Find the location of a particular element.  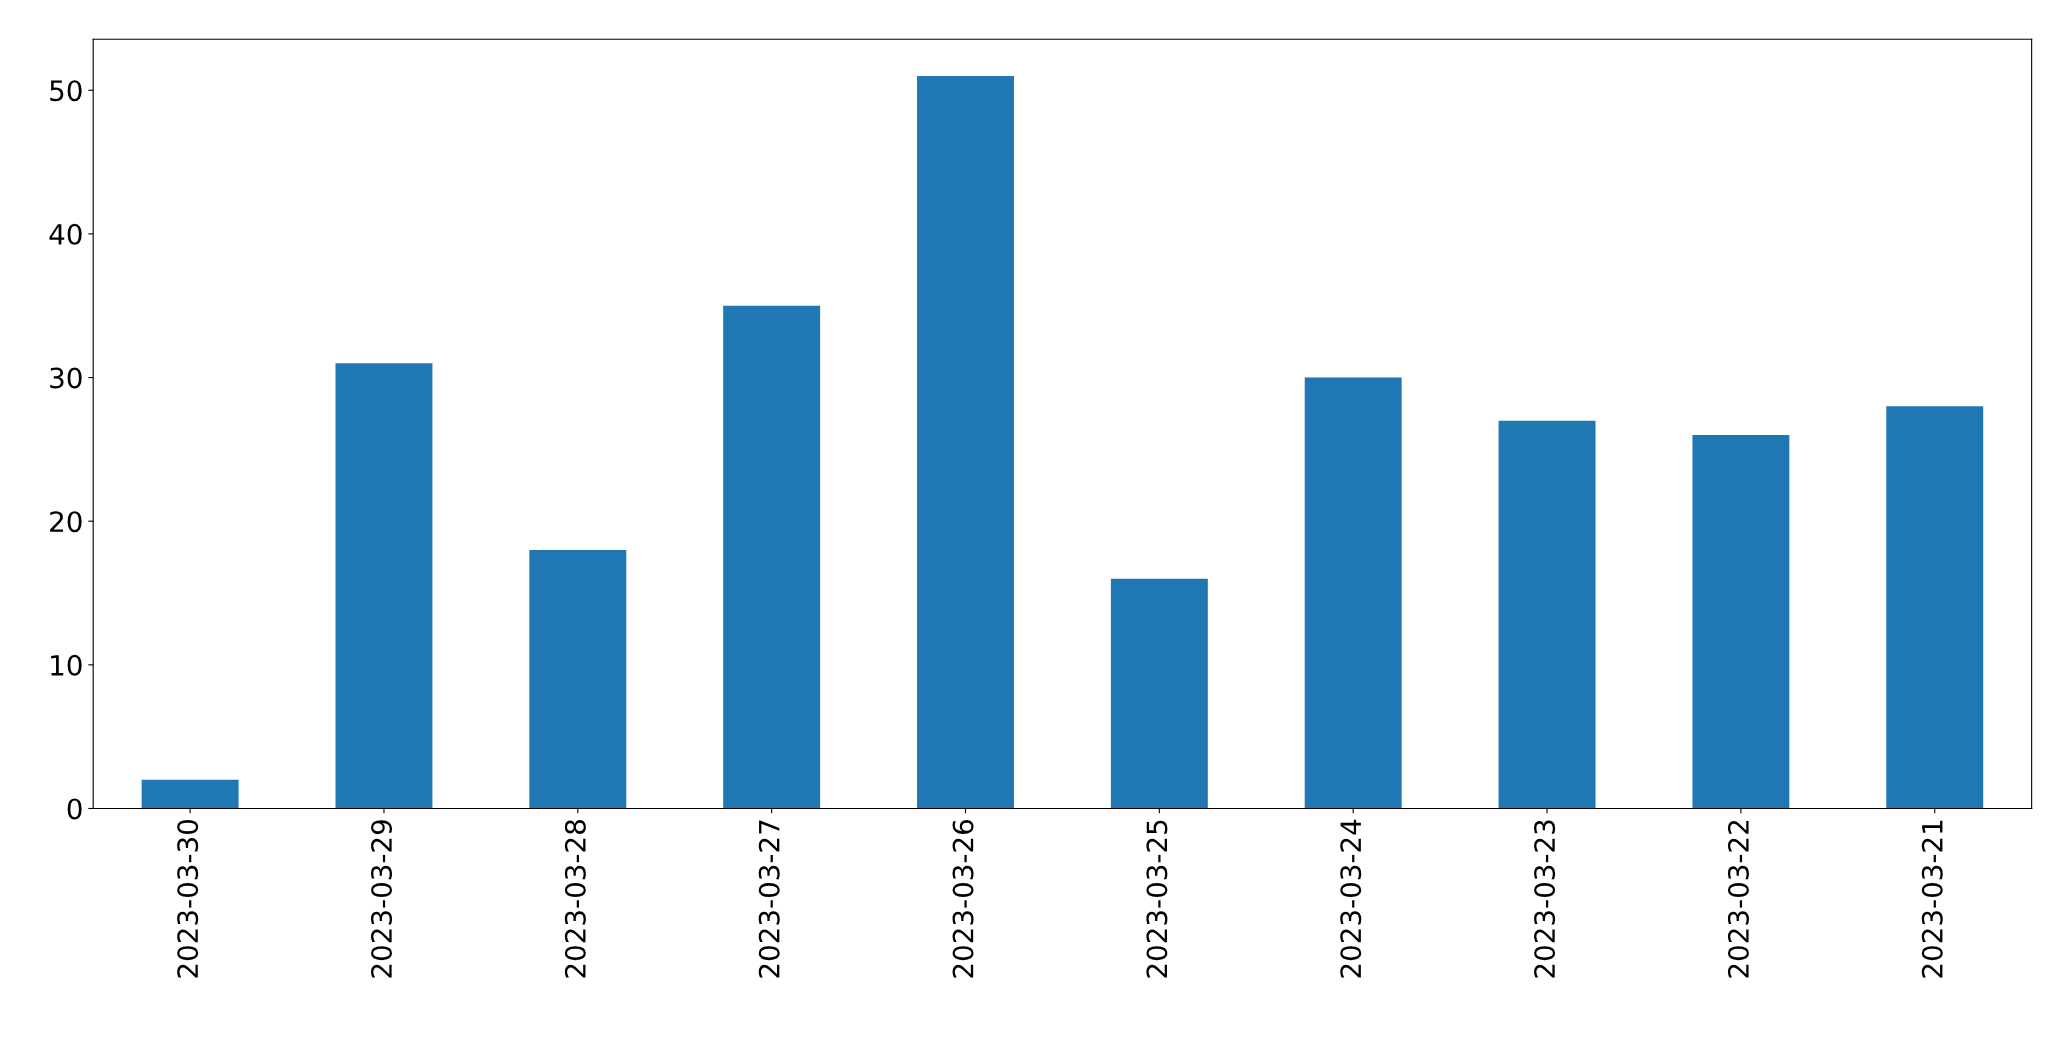

x-tick-label: 2023-03-22 is located at coordinates (1738, 899).